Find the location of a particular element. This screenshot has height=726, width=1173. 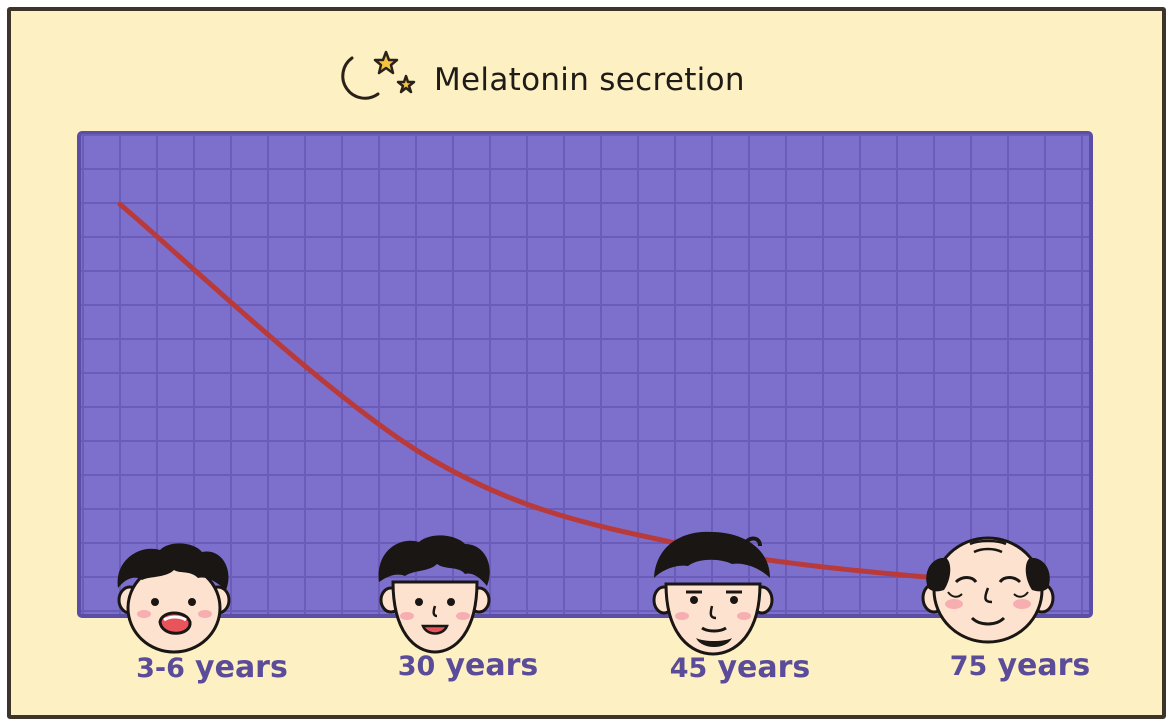

middle-aged-face-icon is located at coordinates (713, 593).